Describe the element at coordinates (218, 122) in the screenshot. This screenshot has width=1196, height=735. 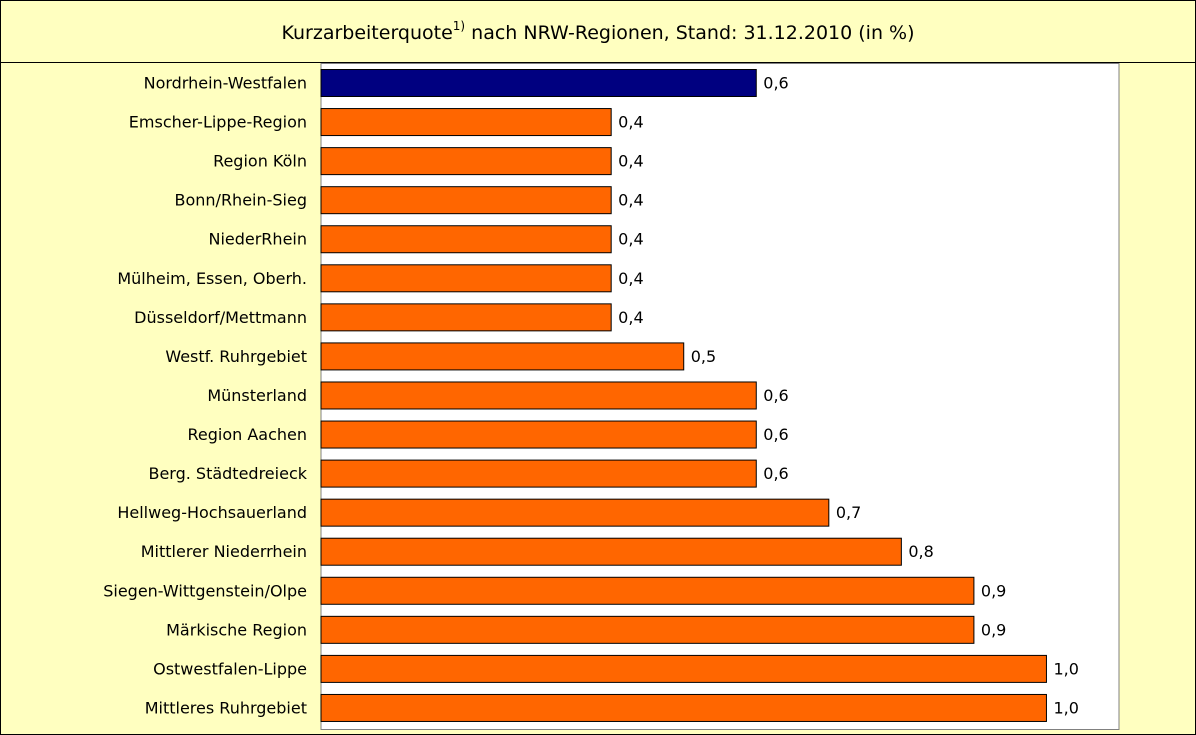
I see `category-label: Emscher-Lippe-Region` at that location.